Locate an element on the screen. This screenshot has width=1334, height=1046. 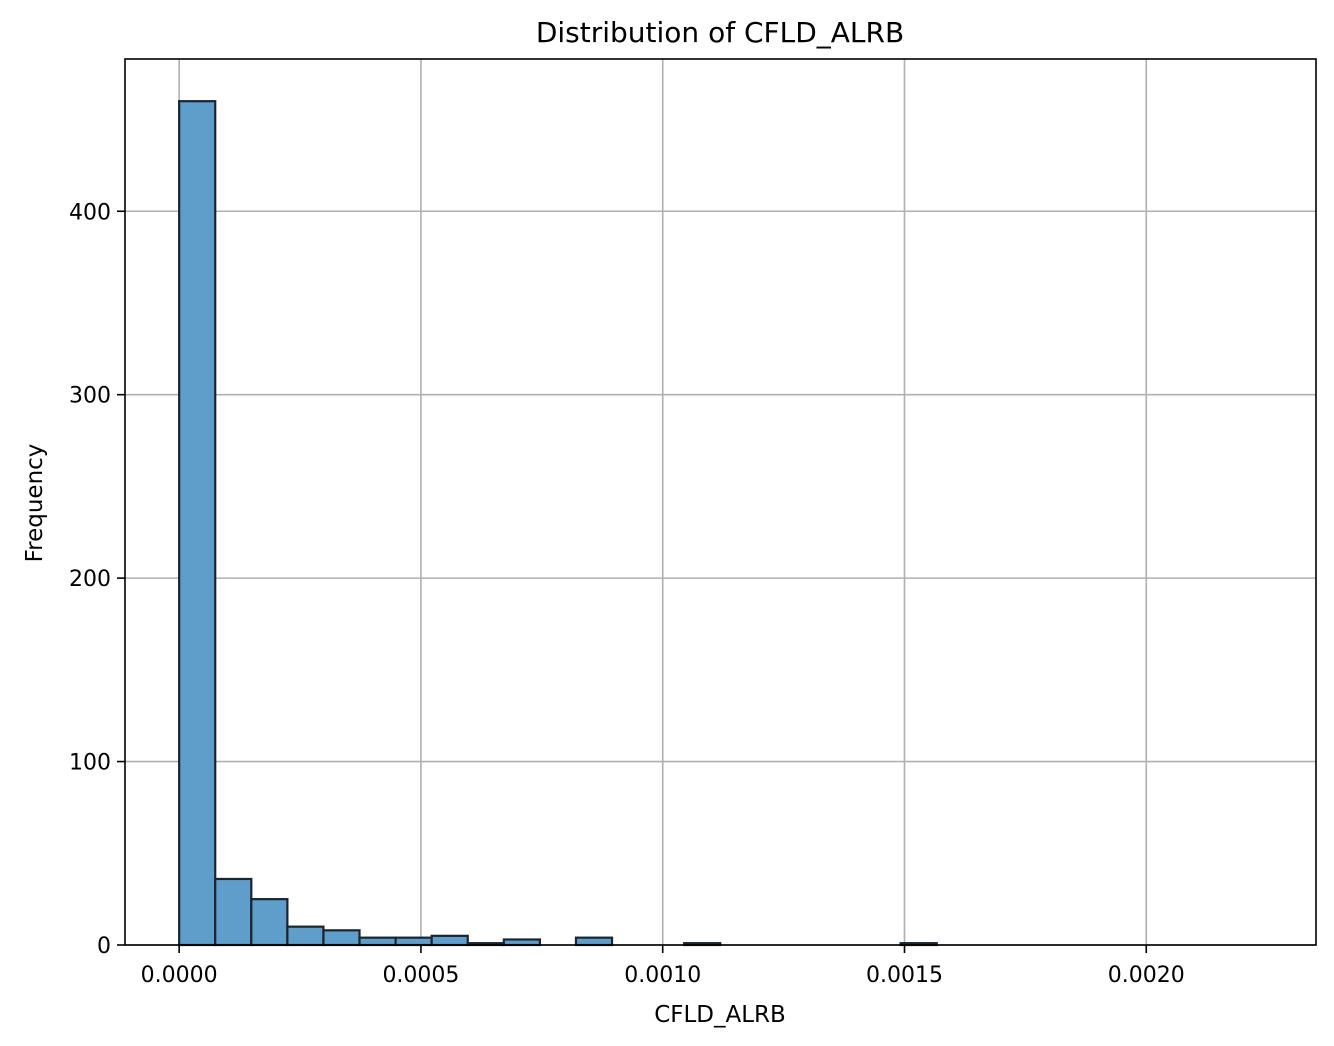
x-axis-ticks: 0.0000 0.0005 0.0010 0.0015 0.0020 is located at coordinates (663, 966).